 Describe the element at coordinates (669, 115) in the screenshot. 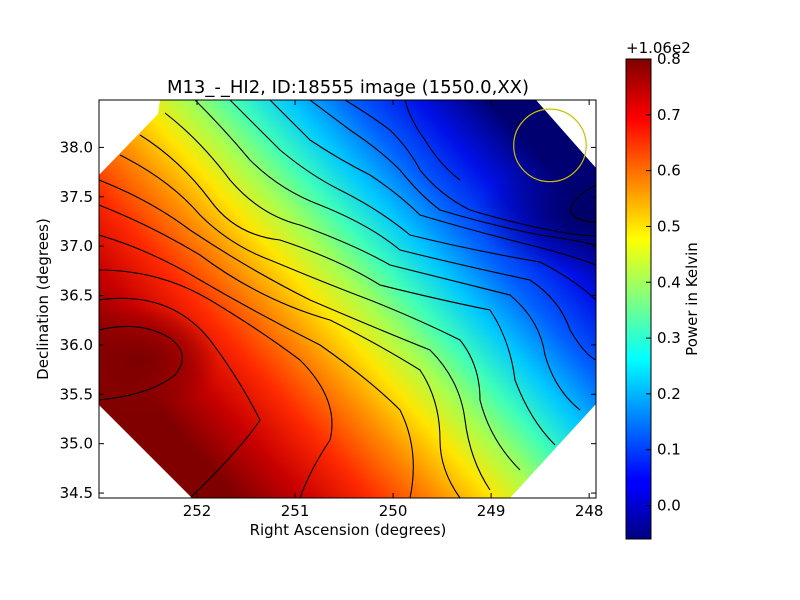

I see `colorbar-tick-label: 0.7` at that location.